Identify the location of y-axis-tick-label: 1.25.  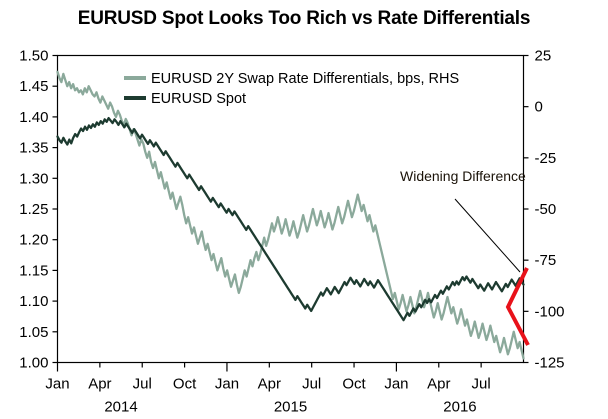
(33, 209).